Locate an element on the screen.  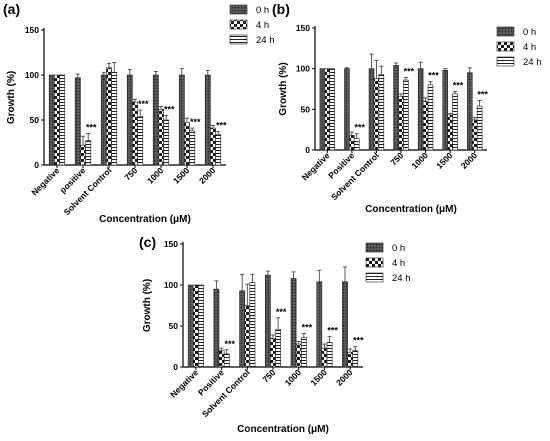
y-tick-label: 0 is located at coordinates (175, 367).